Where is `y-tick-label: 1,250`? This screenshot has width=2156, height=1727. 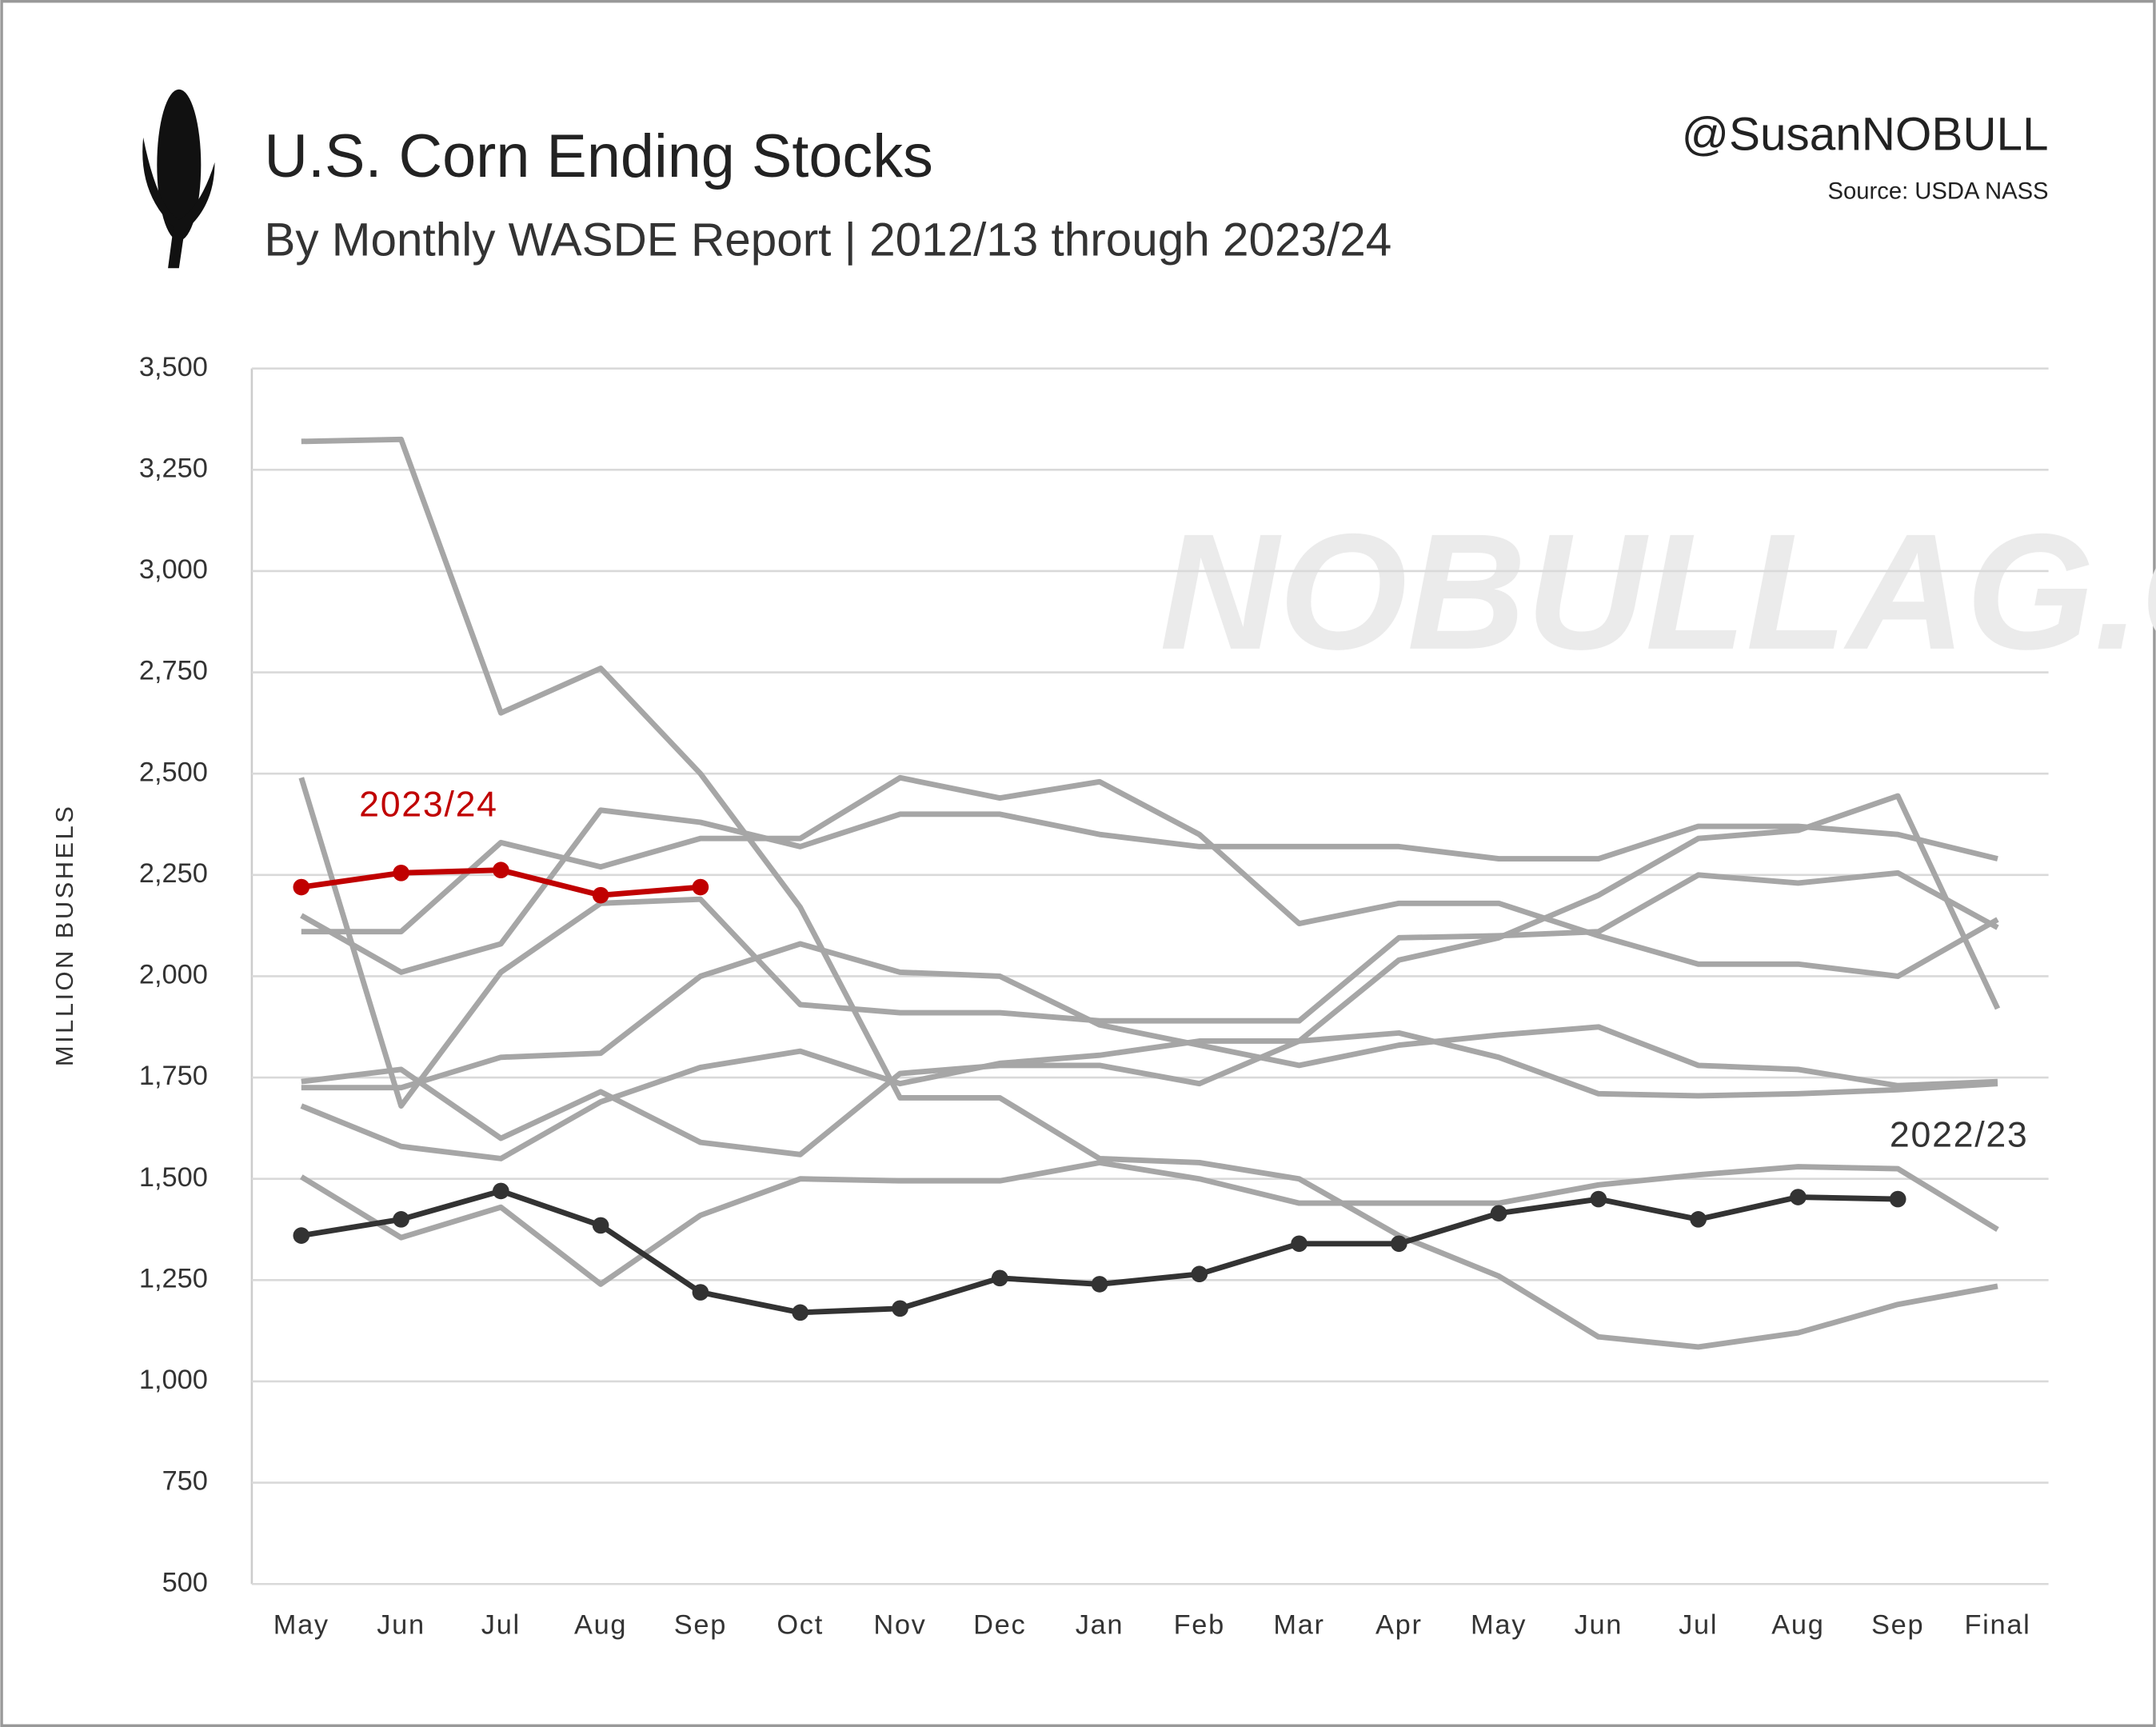
y-tick-label: 1,250 is located at coordinates (174, 1278).